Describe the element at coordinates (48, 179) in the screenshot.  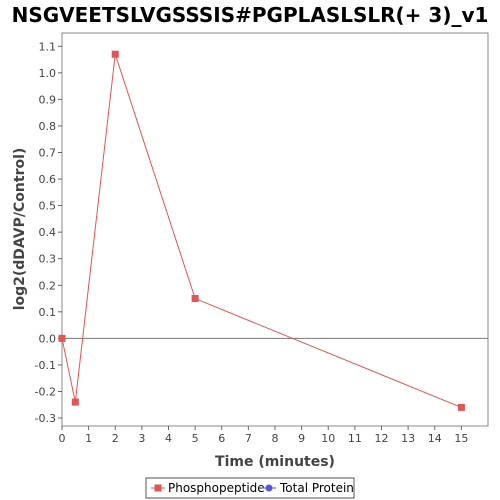
I see `y-tick-label: 0.6` at that location.